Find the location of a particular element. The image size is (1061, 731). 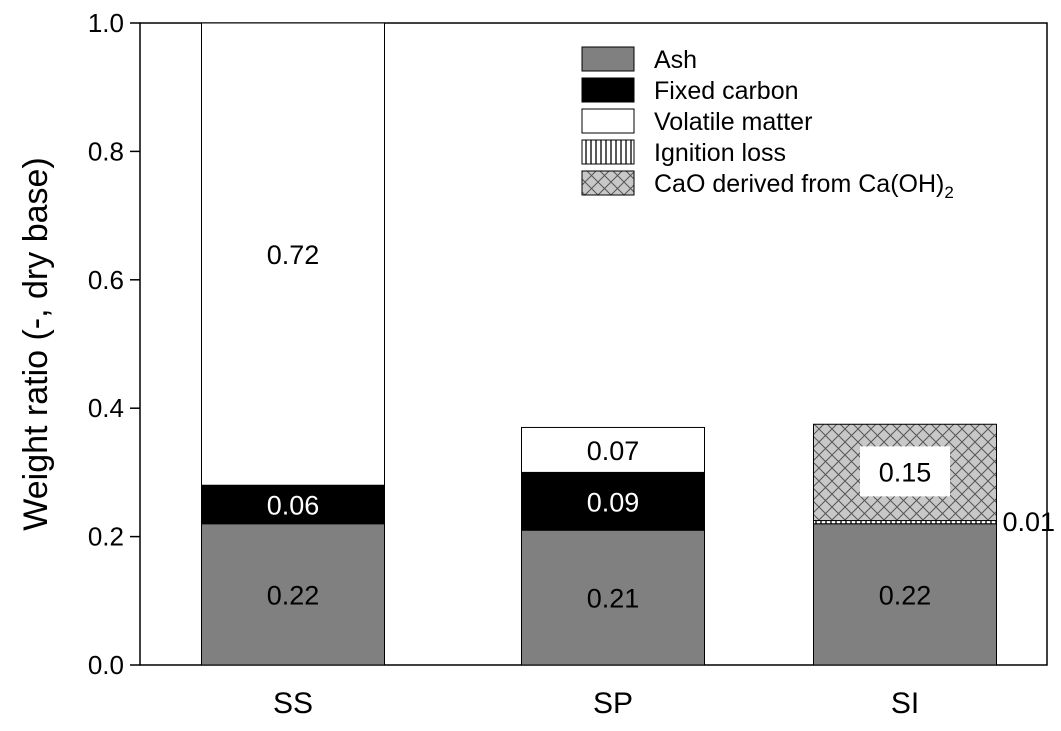

data-label: 0.15 is located at coordinates (905, 472).